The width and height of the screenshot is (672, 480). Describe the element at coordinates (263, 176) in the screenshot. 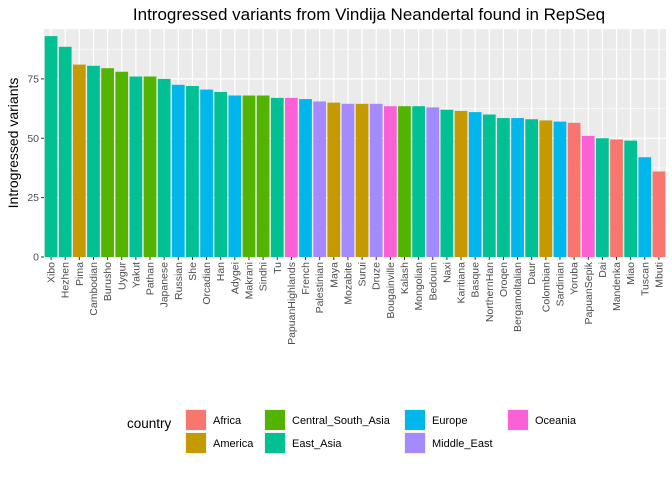

I see `bar-sindhi` at that location.